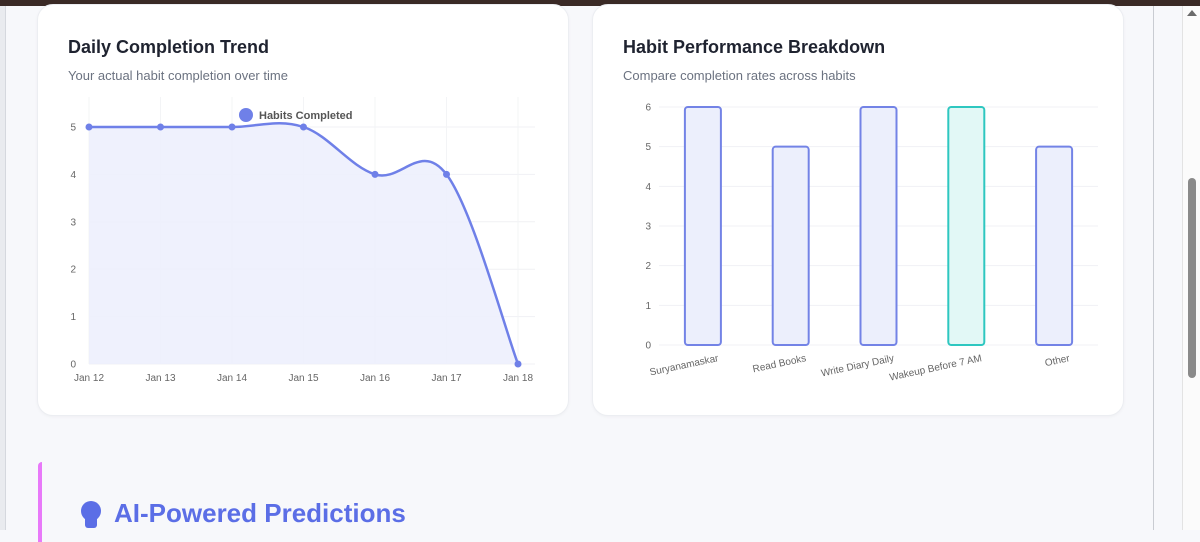  I want to click on scroll-up-arrow-icon, so click(1192, 13).